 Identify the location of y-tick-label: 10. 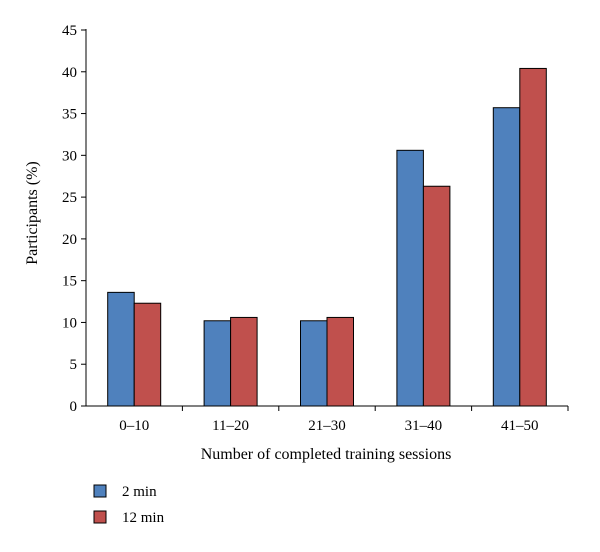
(69, 323).